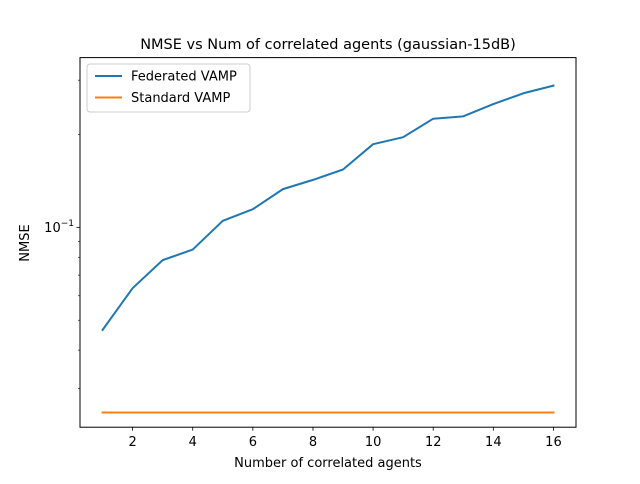  I want to click on legend-label-federated-vamp: Federated VAMP, so click(184, 77).